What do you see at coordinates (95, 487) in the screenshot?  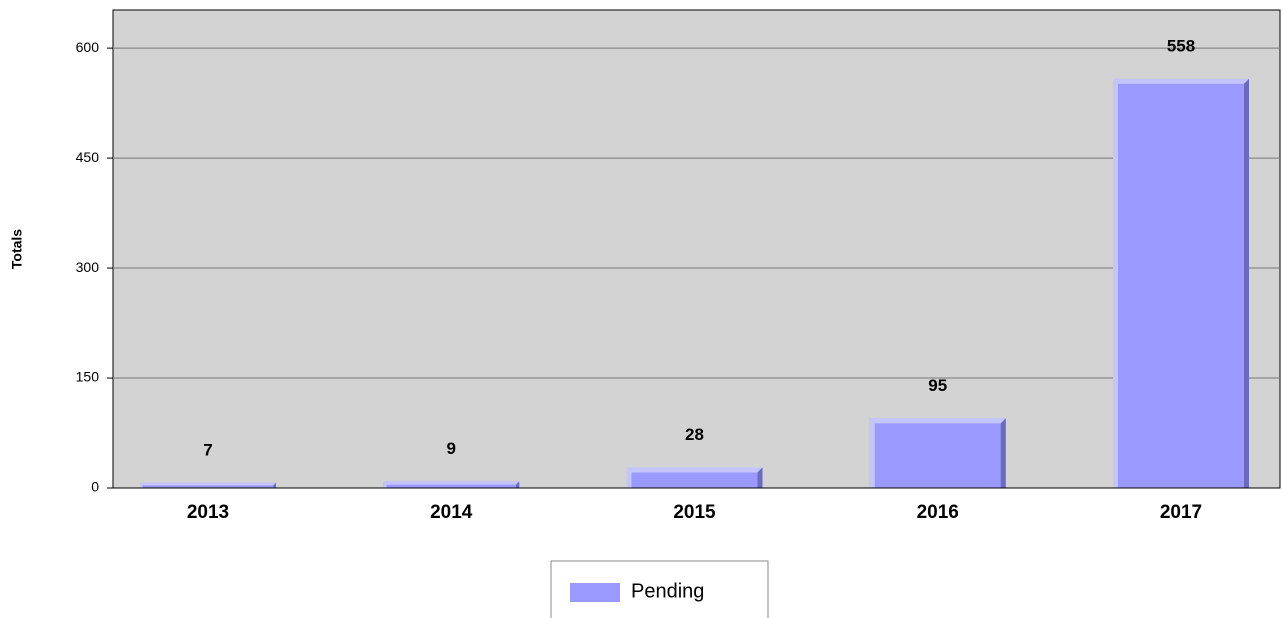 I see `y-tick-label: 0` at bounding box center [95, 487].